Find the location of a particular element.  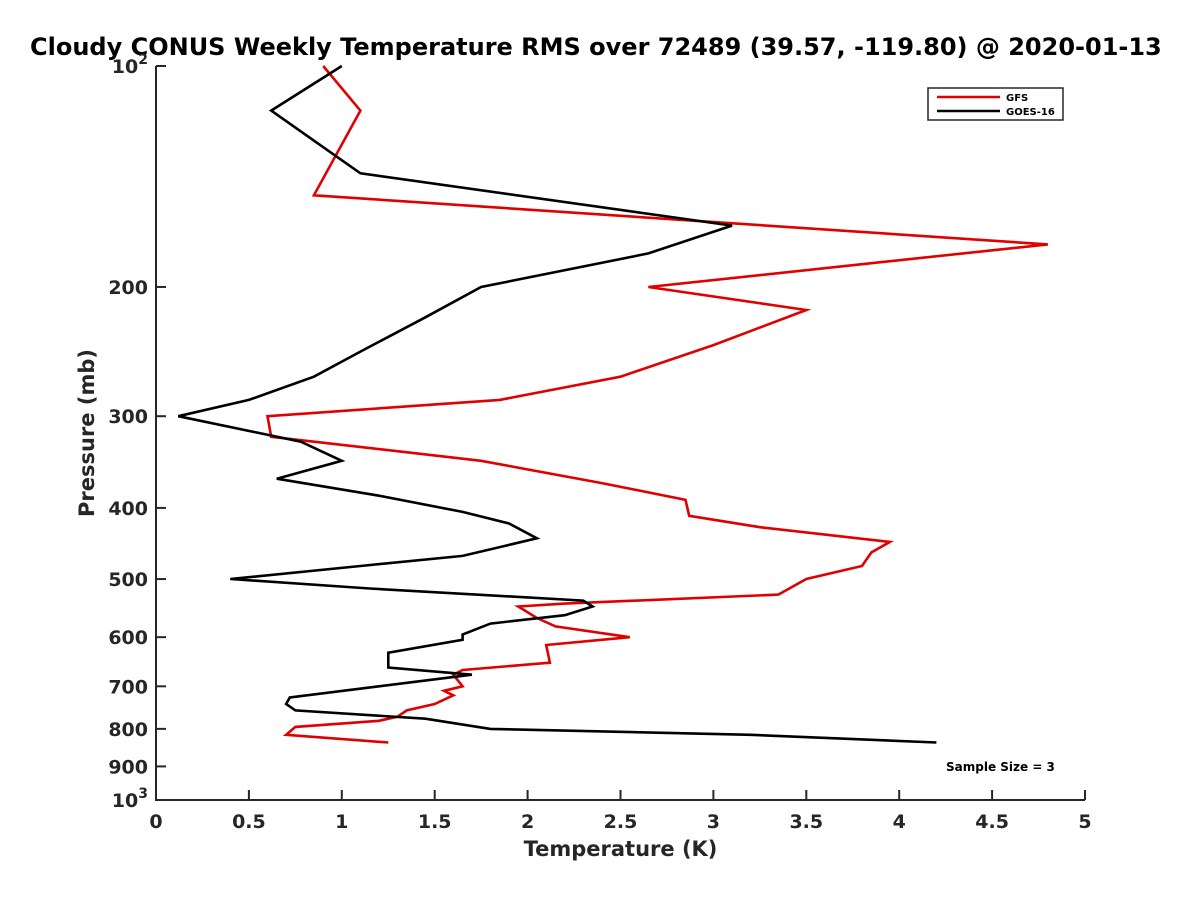

x-tick-label: 5 is located at coordinates (1084, 822).